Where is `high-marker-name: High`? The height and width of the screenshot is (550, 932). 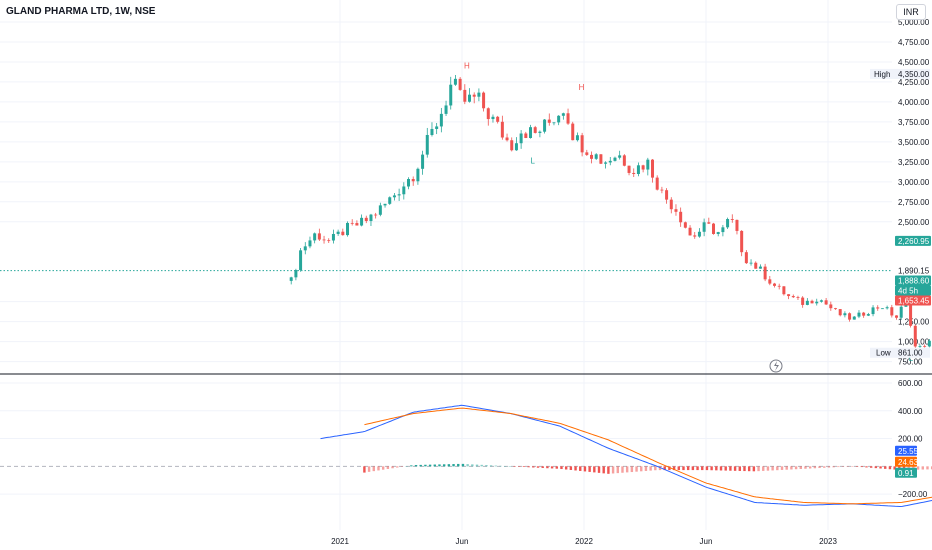
high-marker-name: High is located at coordinates (882, 74).